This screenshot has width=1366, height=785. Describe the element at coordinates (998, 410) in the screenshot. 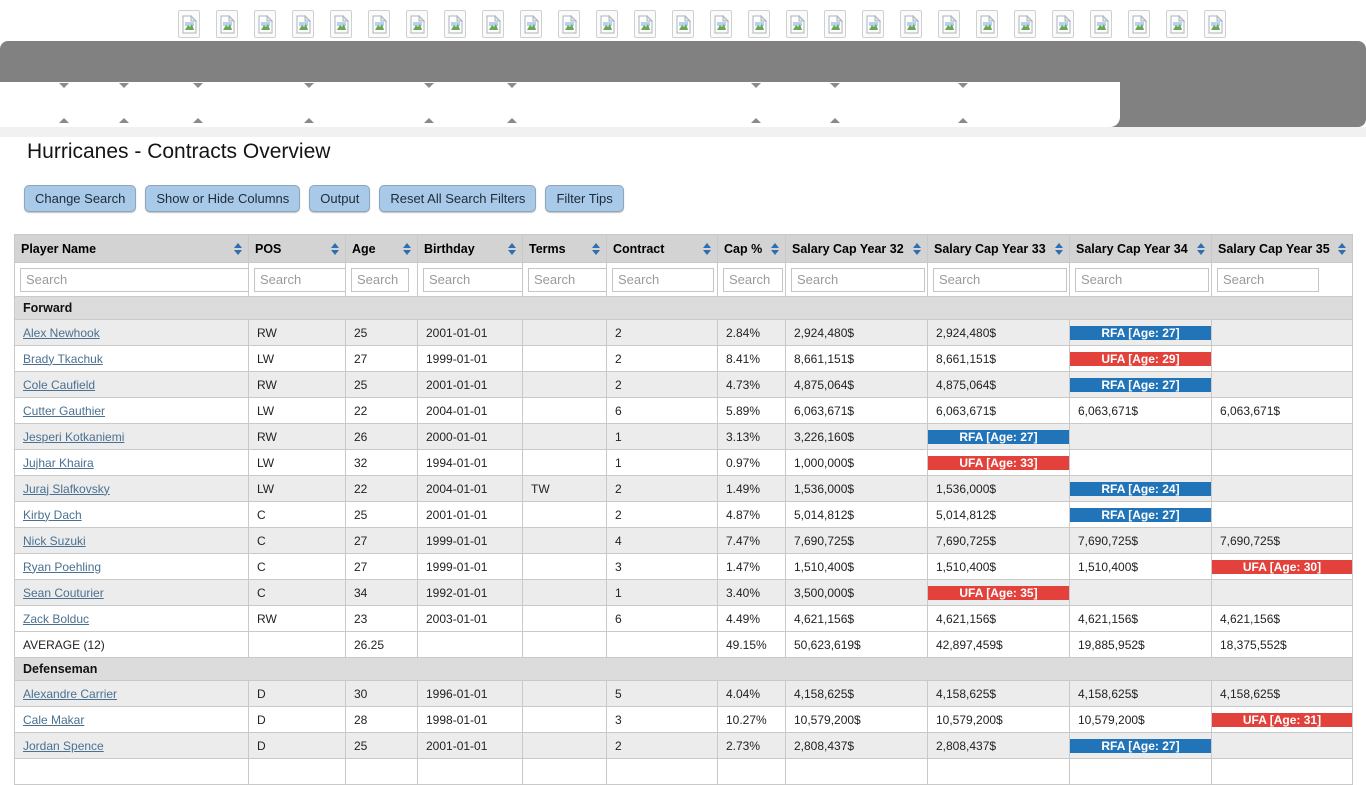

I see `salary-cap-cell: 6,063,671$` at that location.